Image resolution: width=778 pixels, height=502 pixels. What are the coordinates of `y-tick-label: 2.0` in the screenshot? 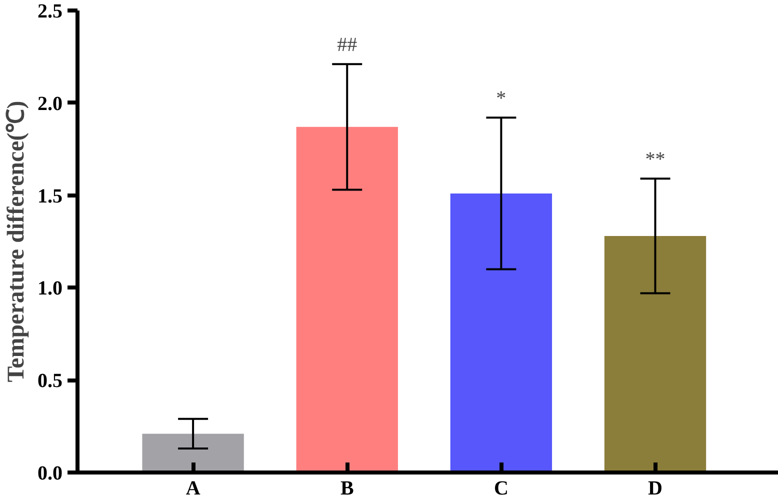 It's located at (50, 103).